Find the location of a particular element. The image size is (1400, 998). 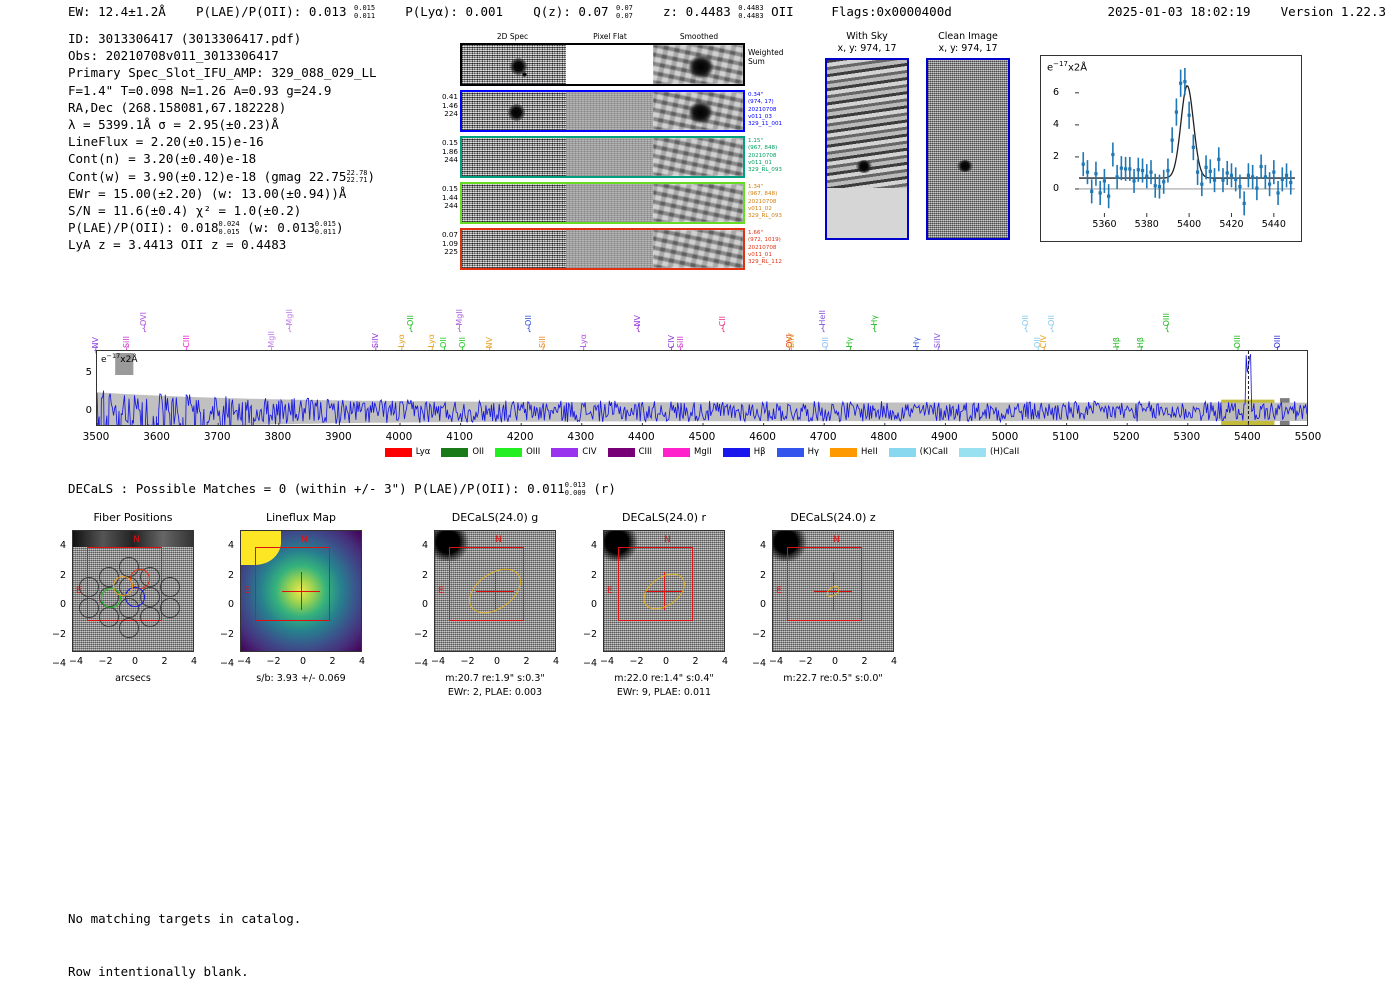

clean-image is located at coordinates (968, 149).